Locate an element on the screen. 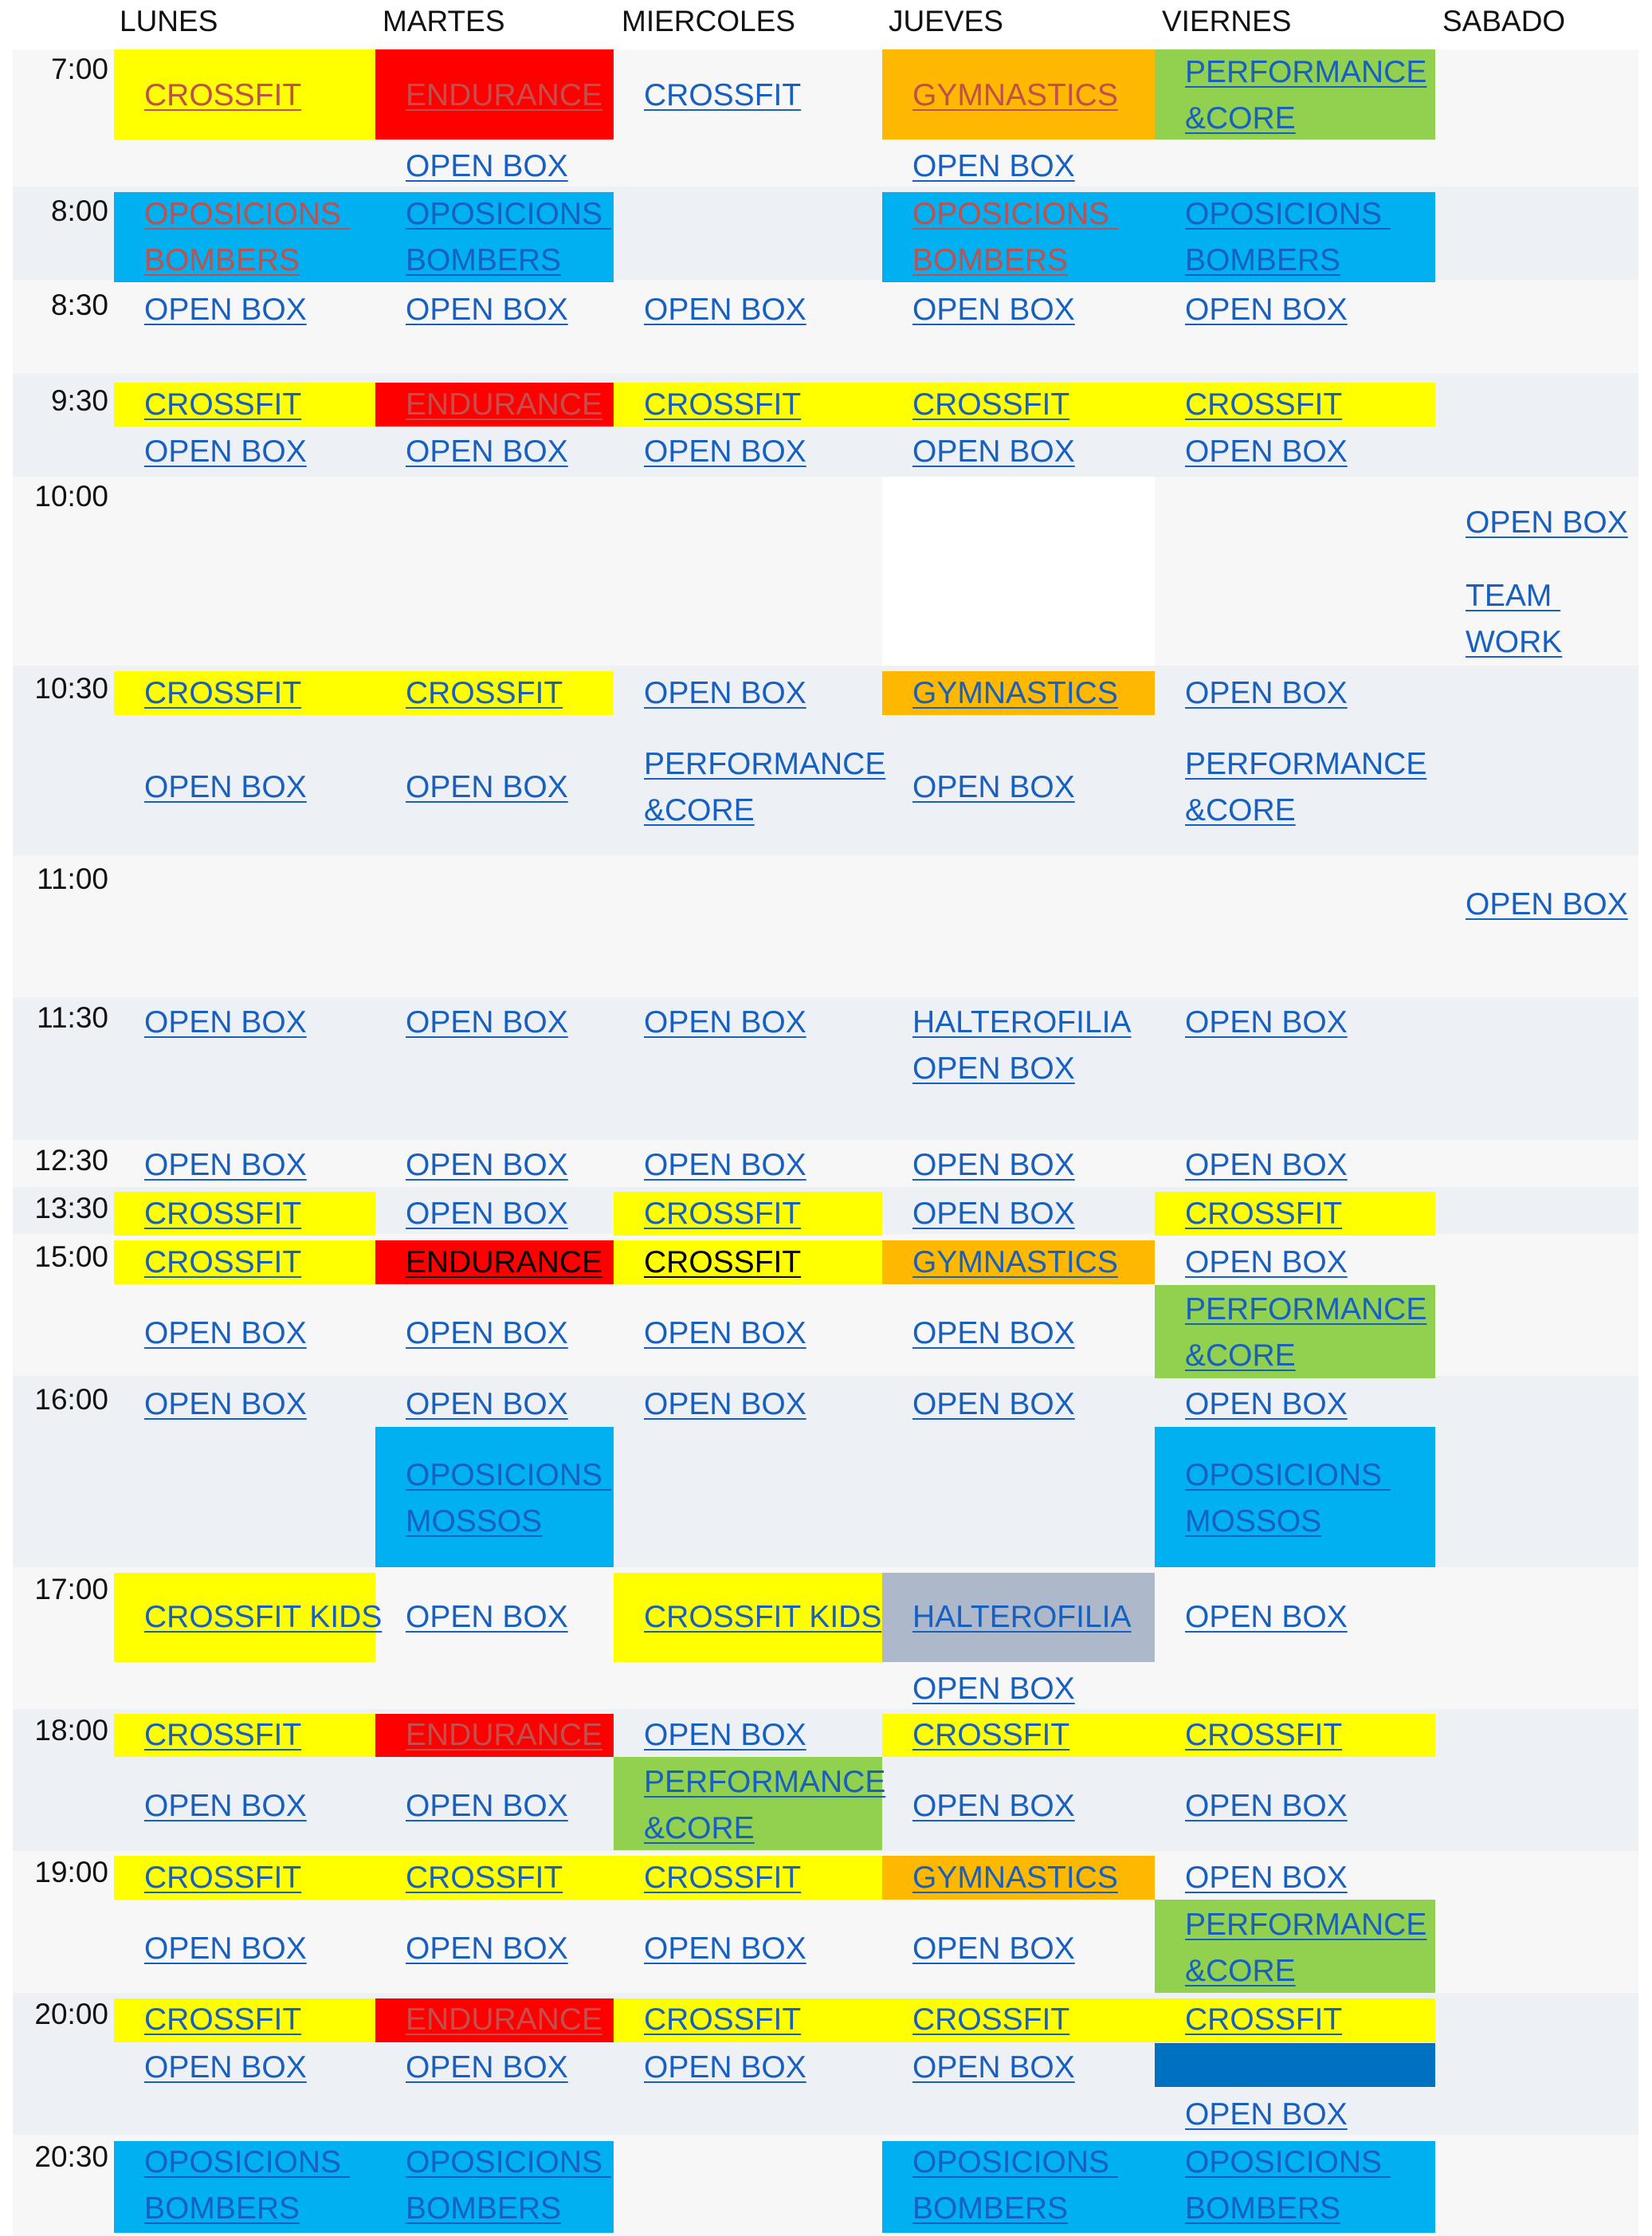 This screenshot has height=2236, width=1652. activity-link: OPOSICIONS MOSSOS is located at coordinates (1284, 1498).